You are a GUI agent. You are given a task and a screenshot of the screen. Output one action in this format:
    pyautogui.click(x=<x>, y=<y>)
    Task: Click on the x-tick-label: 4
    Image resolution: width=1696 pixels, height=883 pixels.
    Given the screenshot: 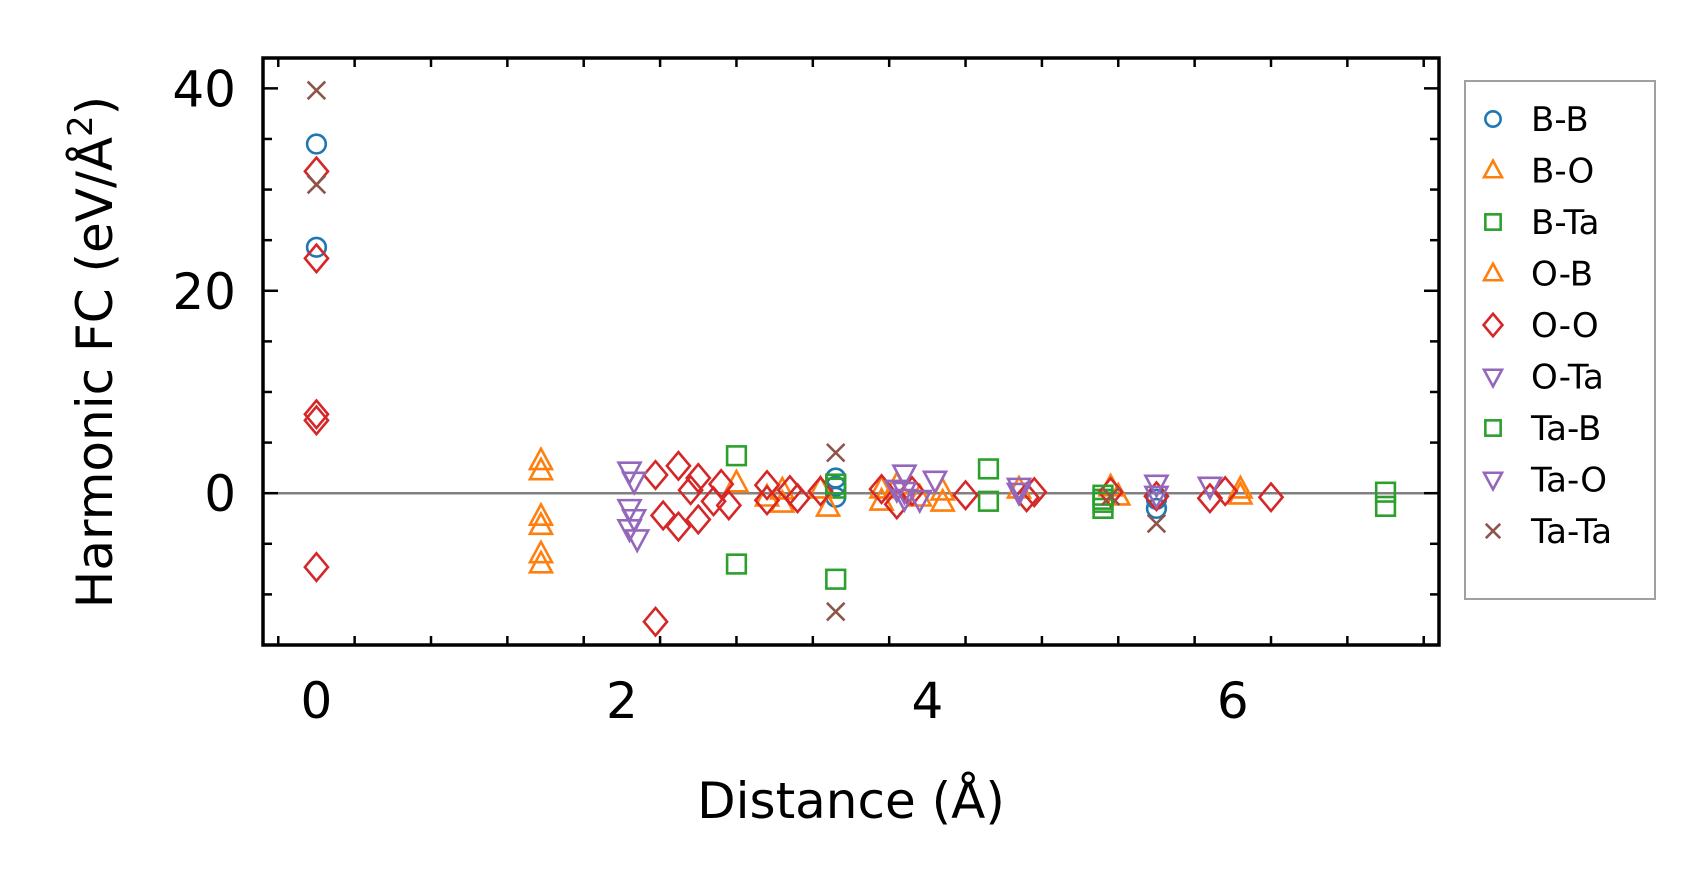 What is the action you would take?
    pyautogui.click(x=927, y=701)
    